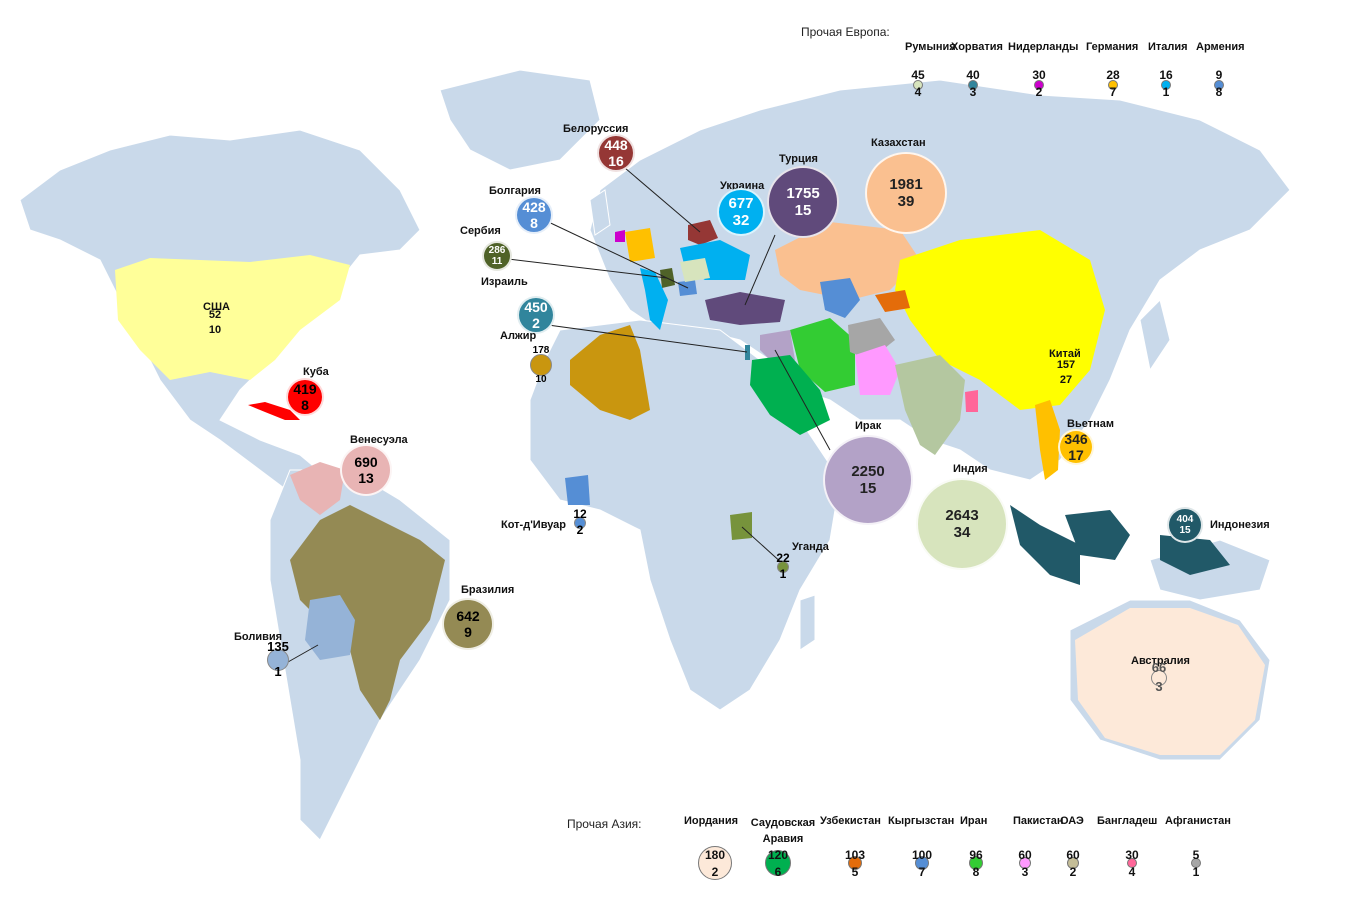  I want to click on bubble-value-a: 178, so click(541, 350).